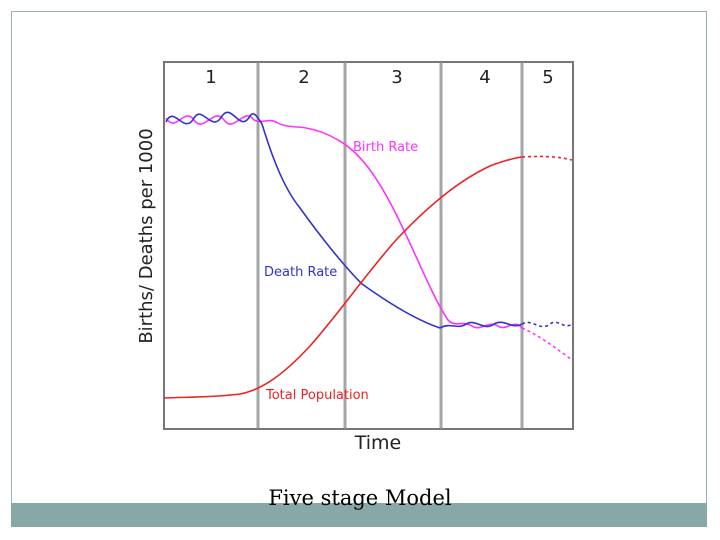 This screenshot has height=540, width=720. I want to click on death-rate-label: Death Rate, so click(300, 272).